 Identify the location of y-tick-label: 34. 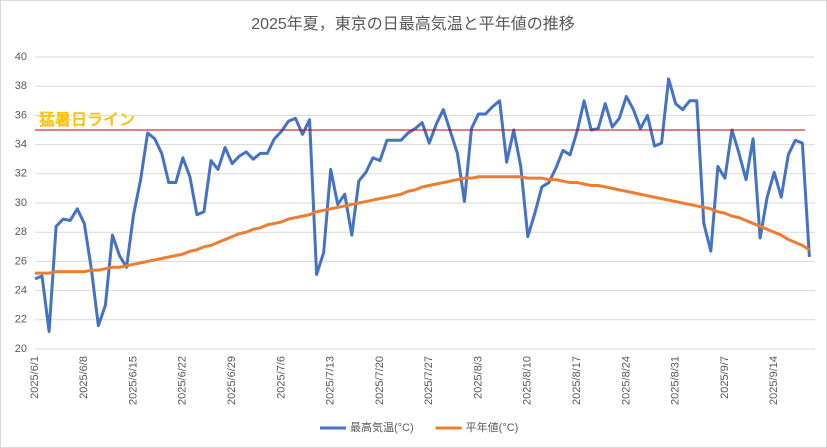
(21, 145).